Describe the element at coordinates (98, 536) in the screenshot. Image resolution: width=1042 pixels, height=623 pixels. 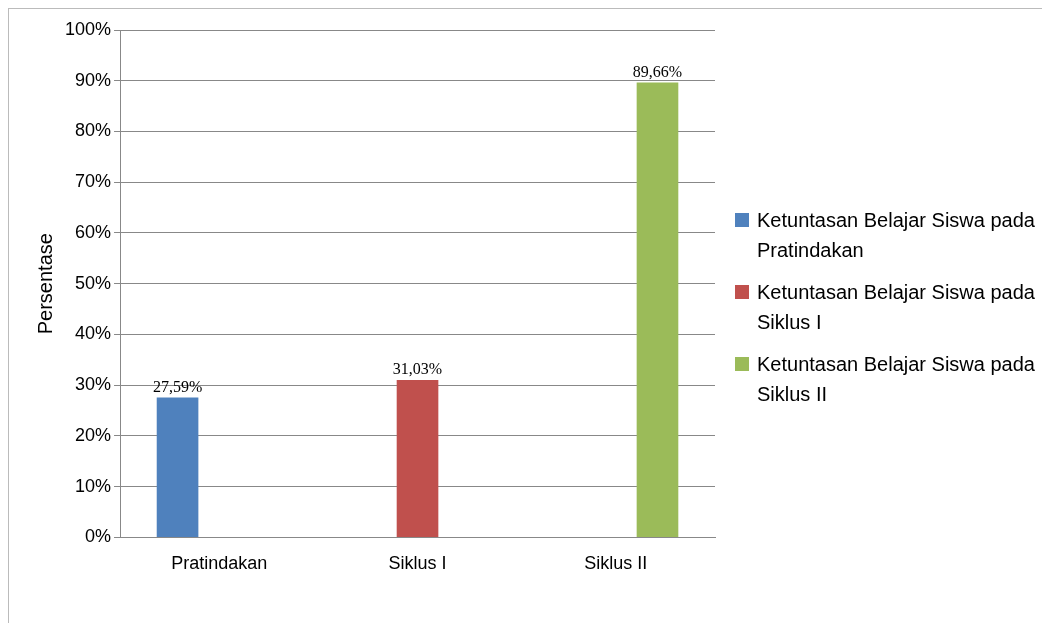
I see `y-tick-label: 0%` at that location.